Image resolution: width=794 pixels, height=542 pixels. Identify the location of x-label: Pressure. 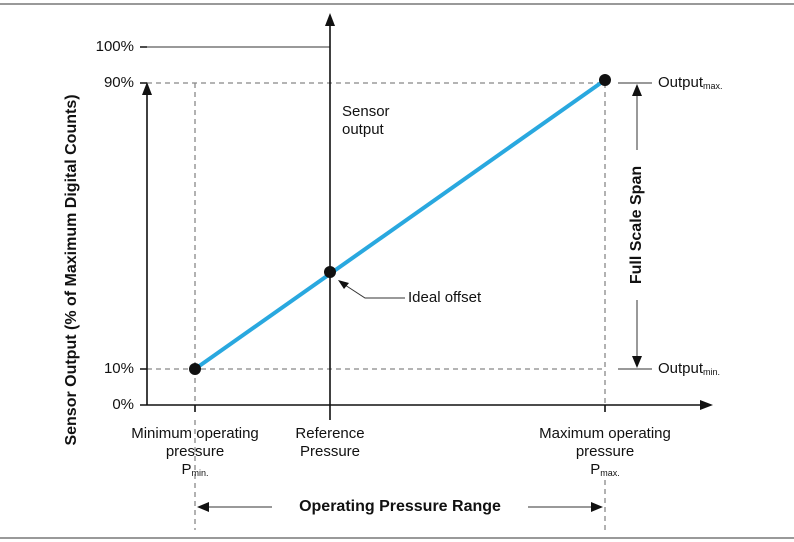
(330, 451).